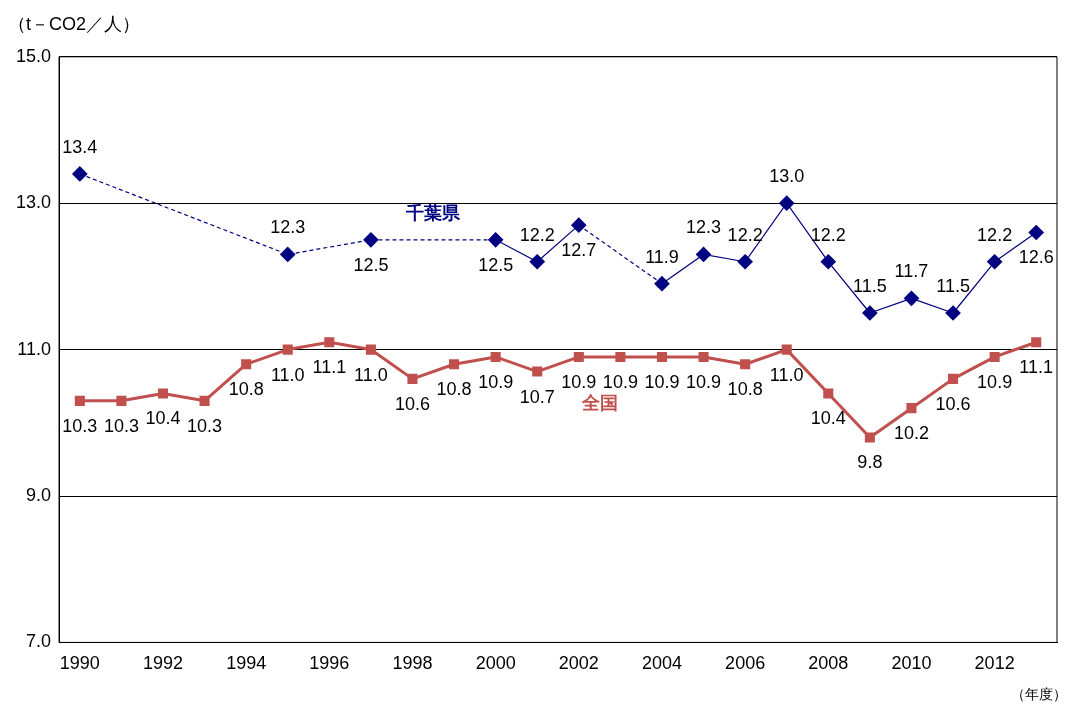  What do you see at coordinates (39, 641) in the screenshot?
I see `y-tick-label: 7.0` at bounding box center [39, 641].